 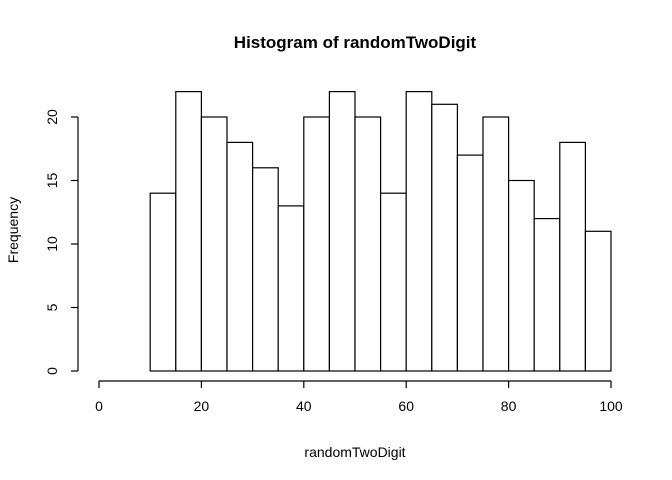 I want to click on y-tick-label: 15, so click(x=52, y=181).